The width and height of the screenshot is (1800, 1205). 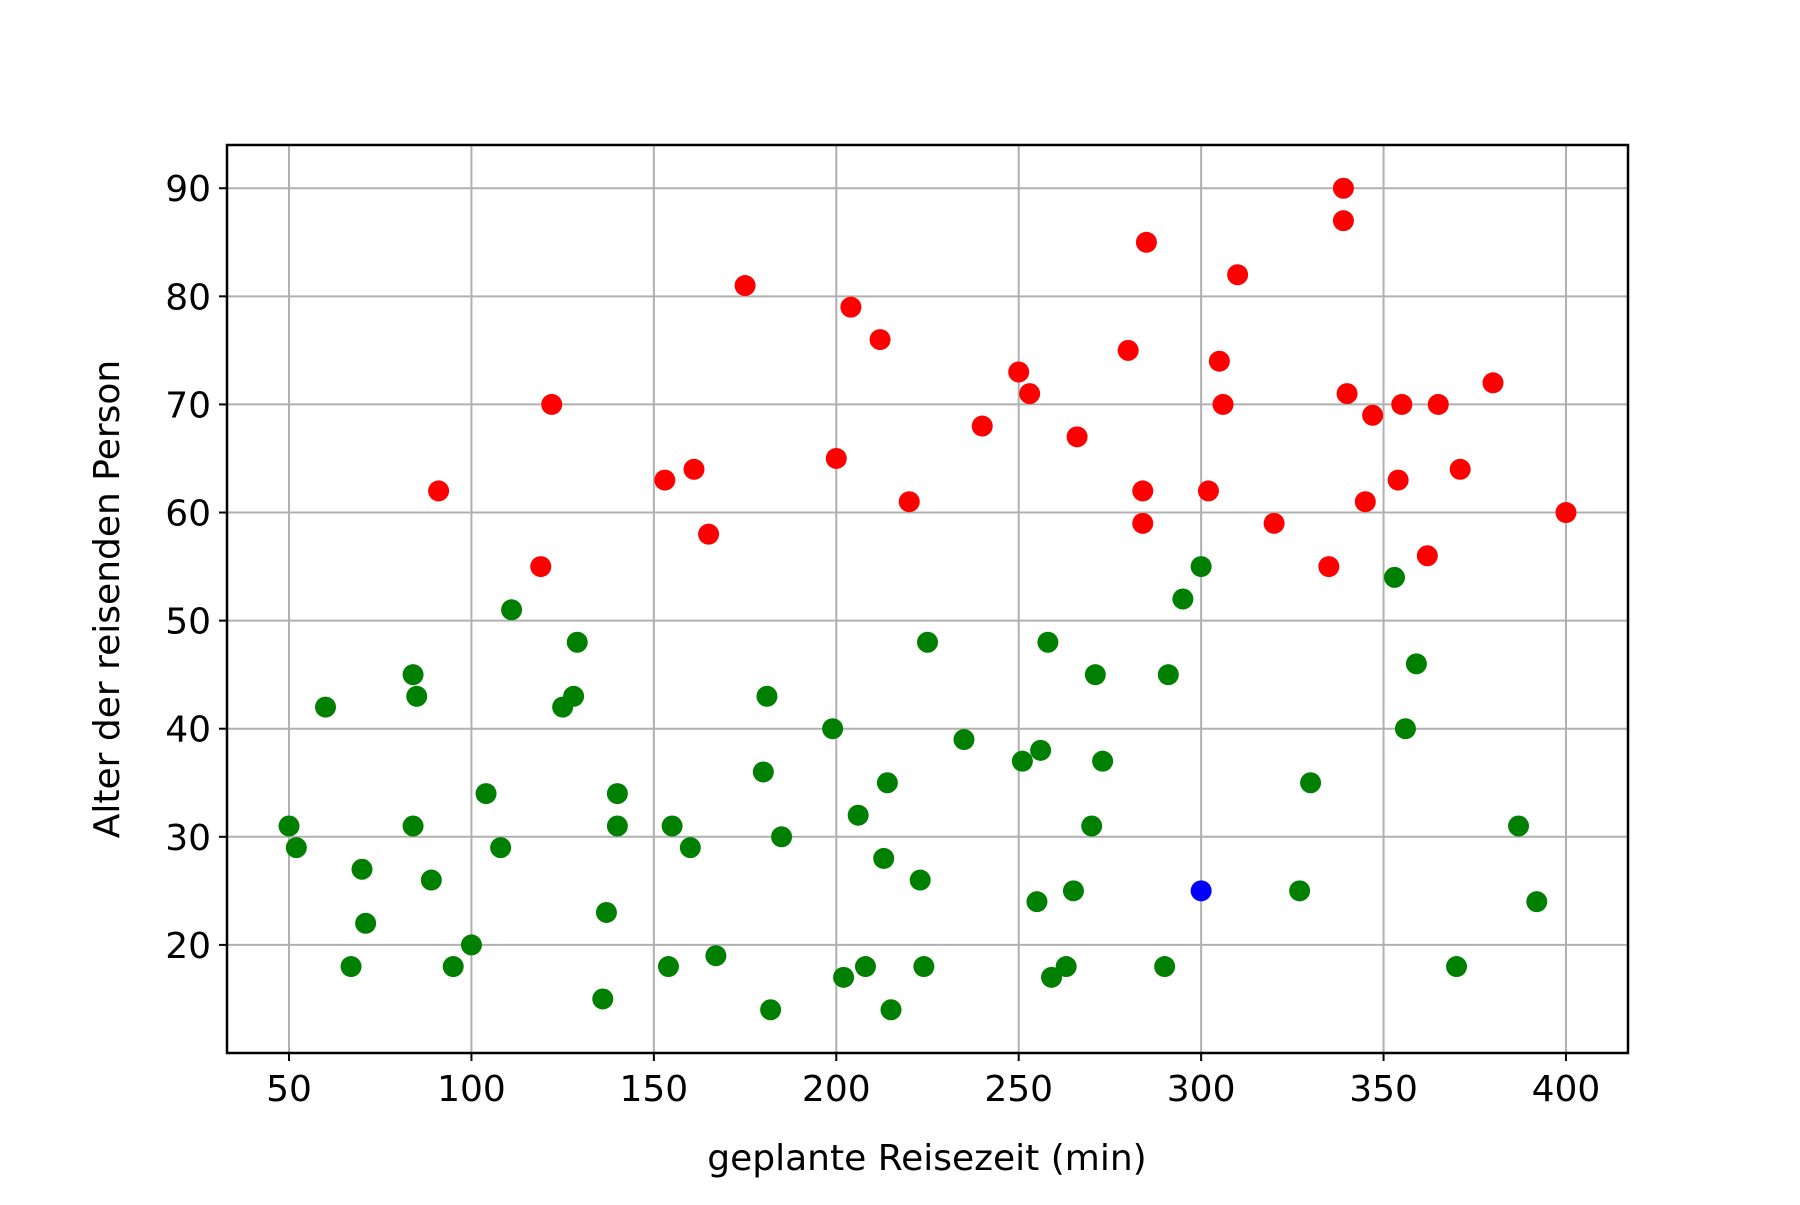 What do you see at coordinates (1383, 1089) in the screenshot?
I see `x-tick-label: 350` at bounding box center [1383, 1089].